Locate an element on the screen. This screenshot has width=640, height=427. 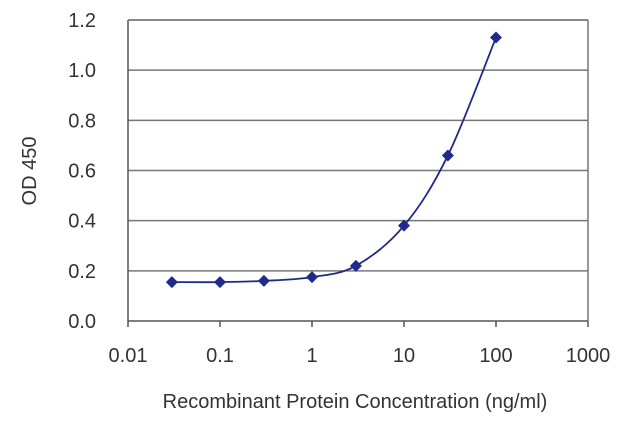
y-tick-labels: 0.0 0.2 0.4 0.6 0.8 1.0 1.2 is located at coordinates (82, 171).